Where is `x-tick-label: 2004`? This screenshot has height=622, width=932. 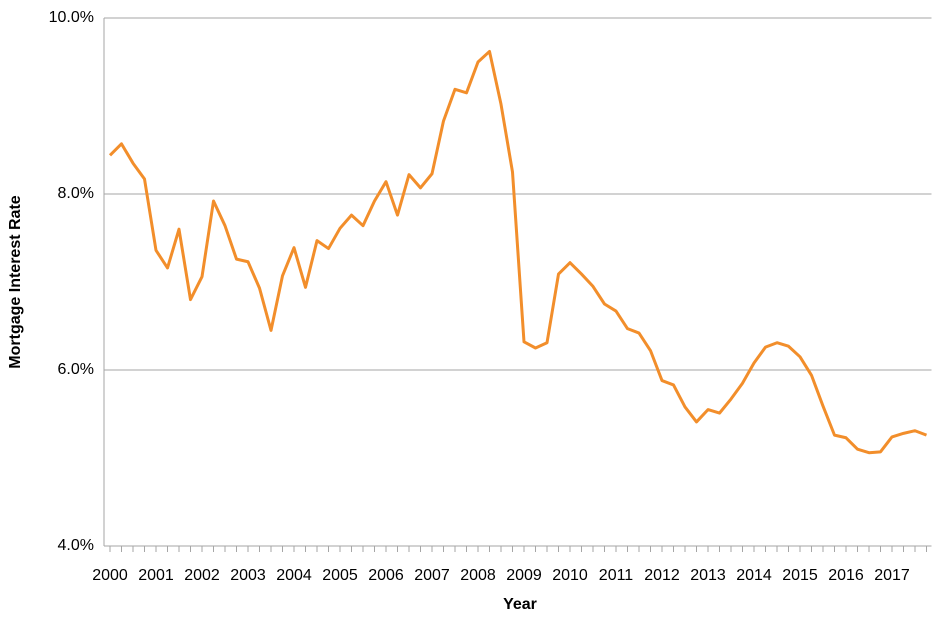
x-tick-label: 2004 is located at coordinates (294, 575).